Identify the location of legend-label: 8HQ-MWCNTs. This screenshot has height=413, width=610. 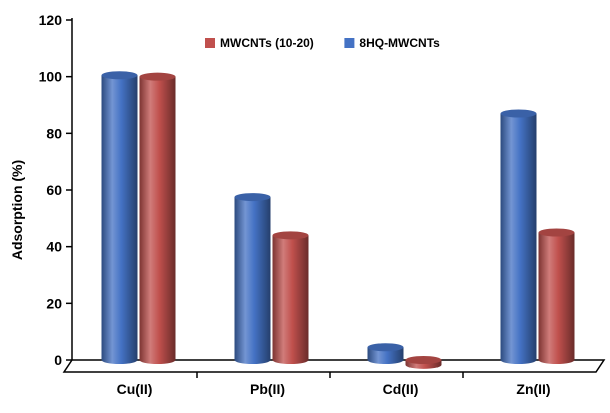
(399, 43).